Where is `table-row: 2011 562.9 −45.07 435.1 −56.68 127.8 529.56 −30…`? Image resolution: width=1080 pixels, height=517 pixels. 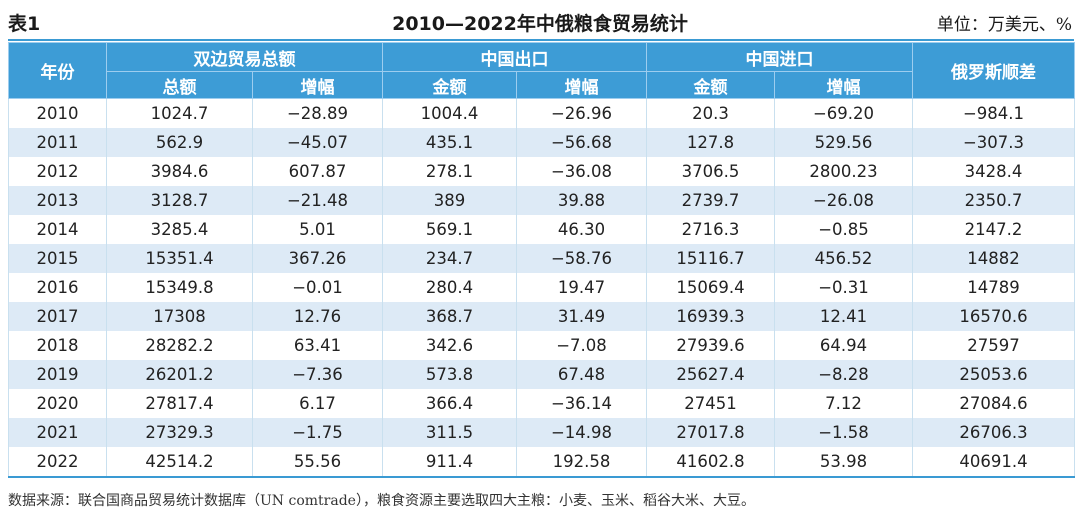
table-row: 2011 562.9 −45.07 435.1 −56.68 127.8 529.56 −30… is located at coordinates (541, 142).